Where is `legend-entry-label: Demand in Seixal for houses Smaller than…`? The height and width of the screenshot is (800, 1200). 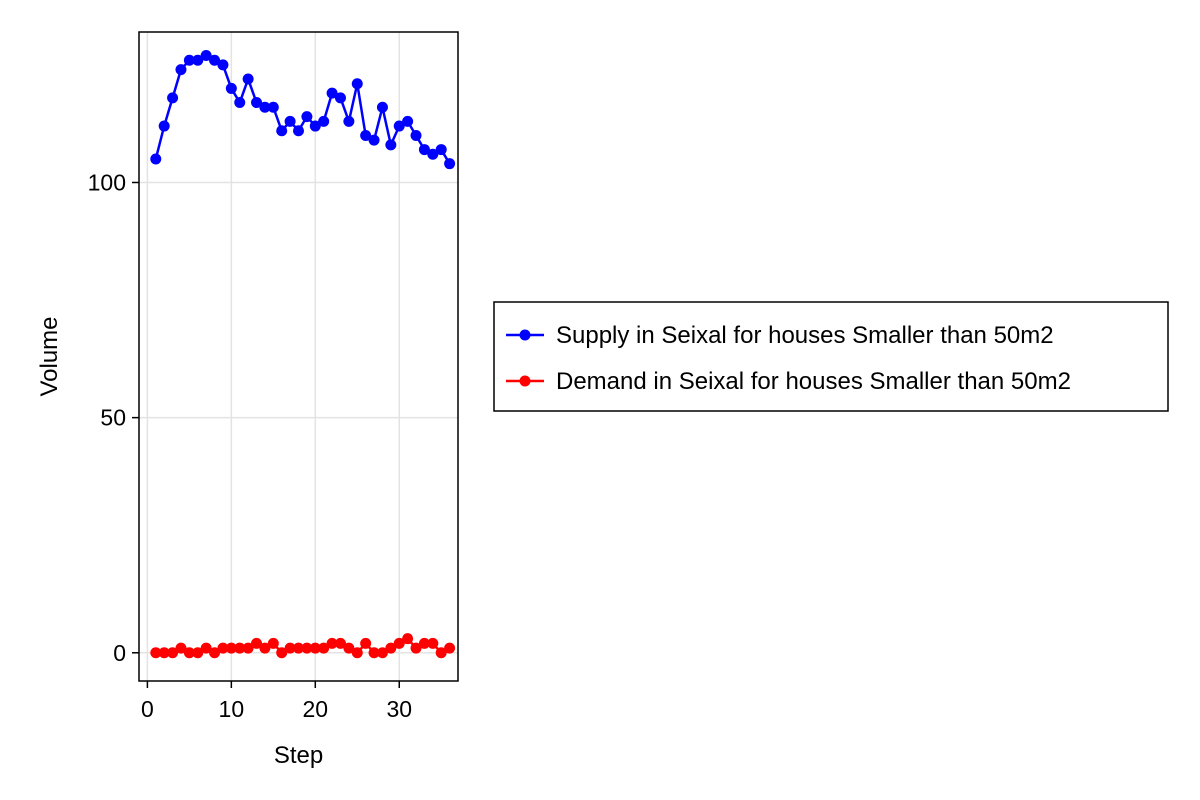
legend-entry-label: Demand in Seixal for houses Smaller than… is located at coordinates (813, 381).